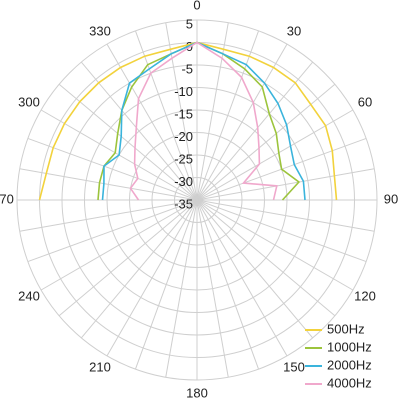 The image size is (400, 400). I want to click on r-tick-label: -15, so click(183, 113).